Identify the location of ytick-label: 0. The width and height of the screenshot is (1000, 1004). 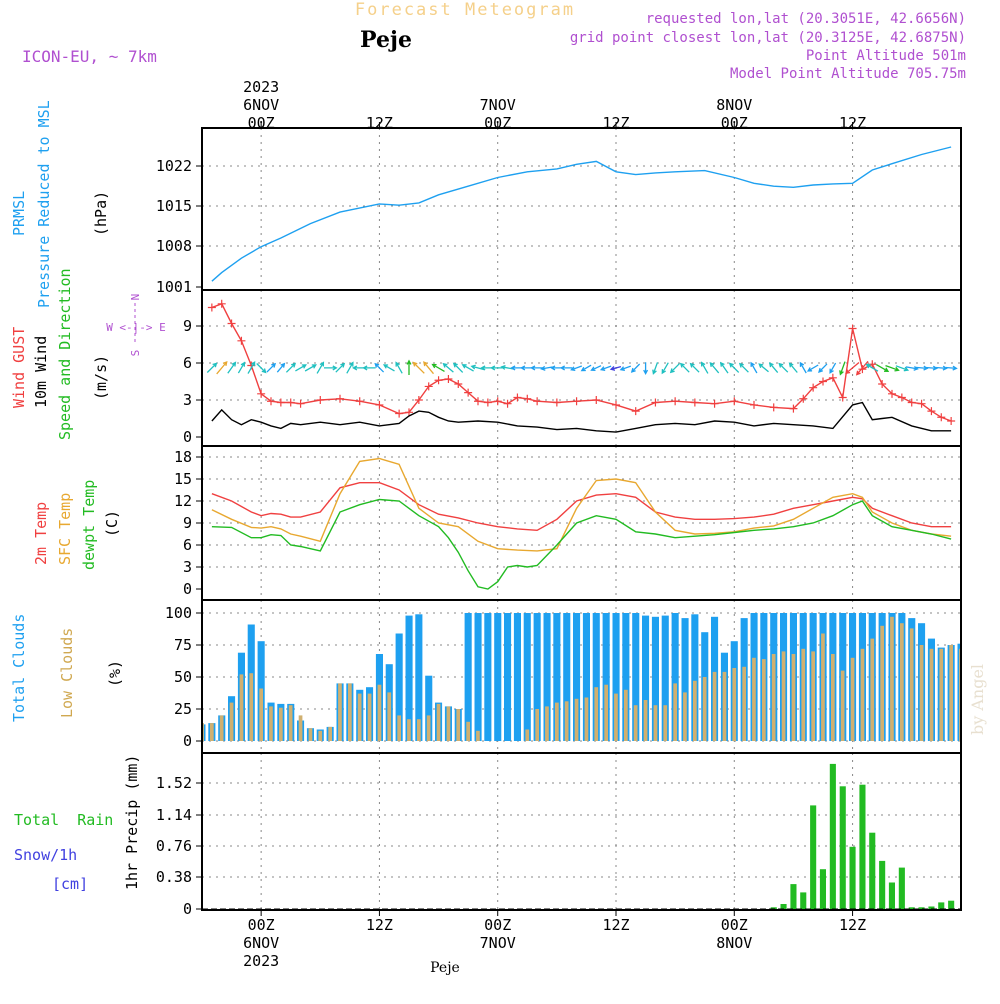
(187, 437).